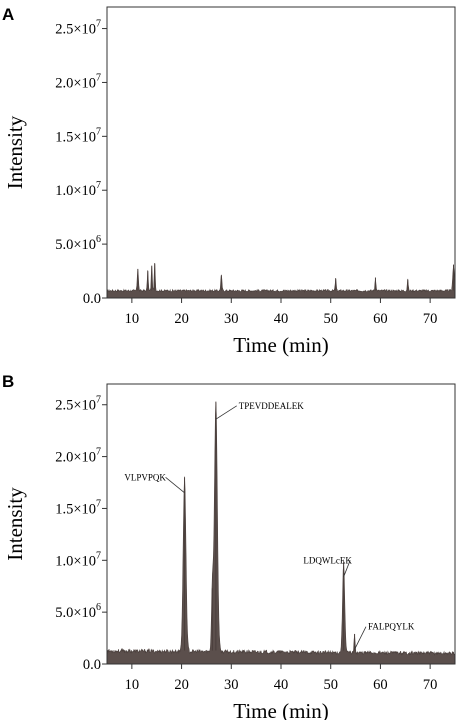  I want to click on panel-label: A, so click(8, 14).